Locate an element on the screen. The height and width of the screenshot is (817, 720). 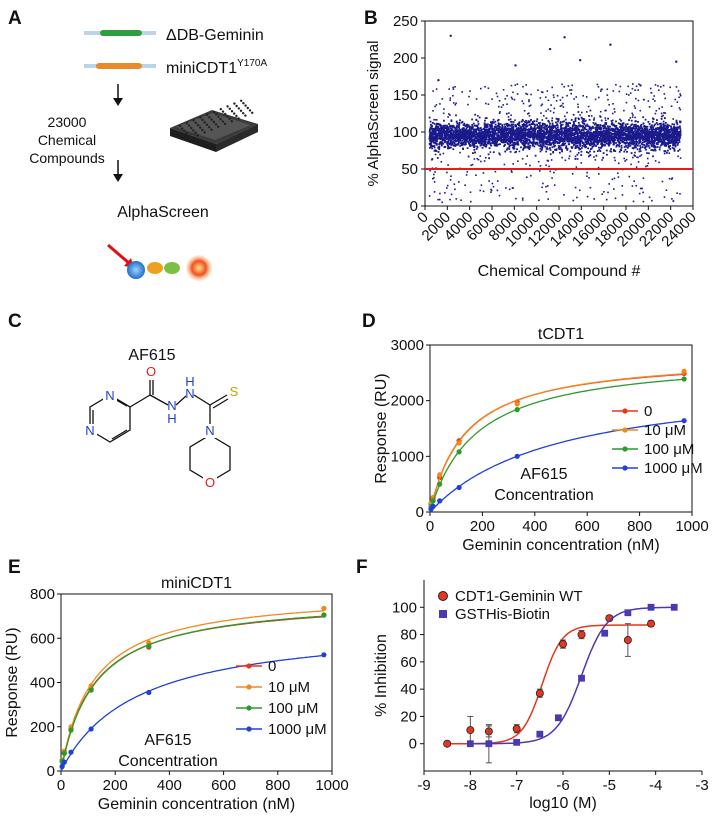
legend-title-line2: Concentration is located at coordinates (168, 761).